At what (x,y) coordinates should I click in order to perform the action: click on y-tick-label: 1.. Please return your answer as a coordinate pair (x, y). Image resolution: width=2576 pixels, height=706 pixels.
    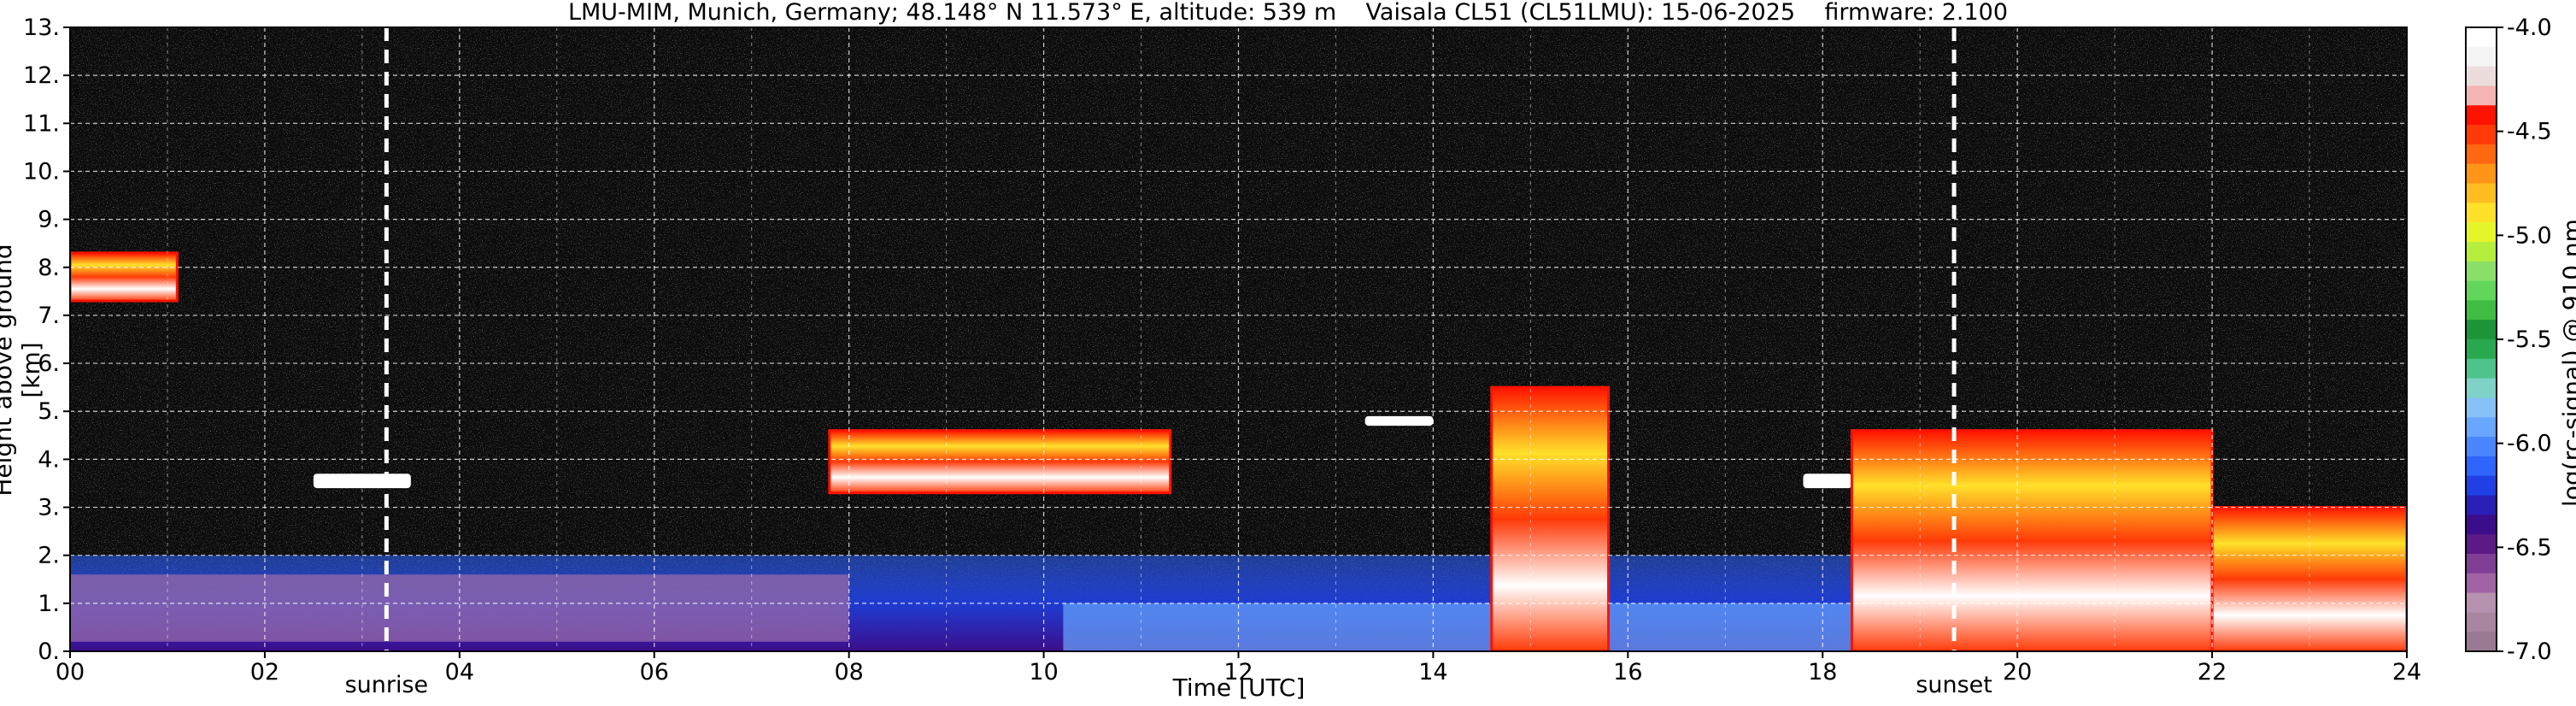
    Looking at the image, I should click on (49, 604).